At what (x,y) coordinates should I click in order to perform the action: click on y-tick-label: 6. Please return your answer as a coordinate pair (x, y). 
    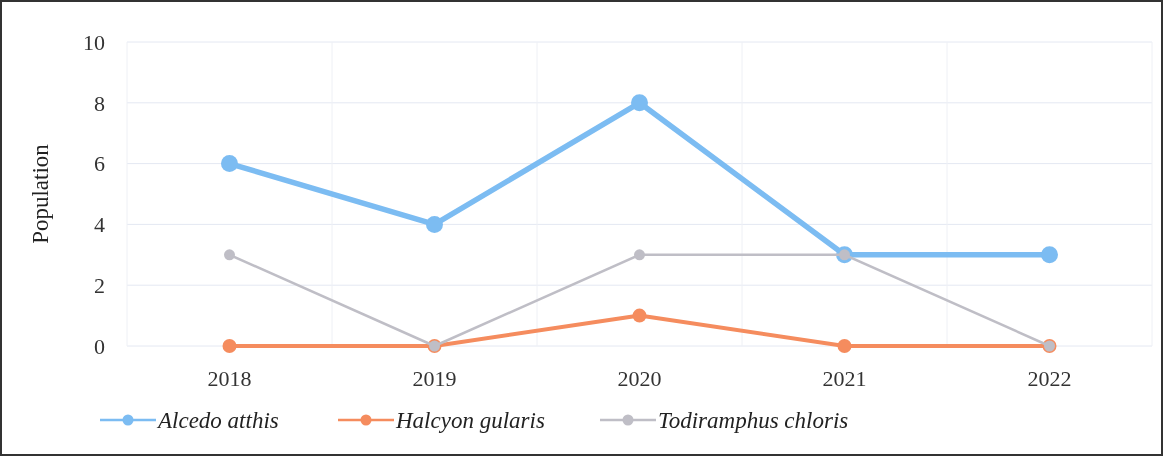
    Looking at the image, I should click on (99, 164).